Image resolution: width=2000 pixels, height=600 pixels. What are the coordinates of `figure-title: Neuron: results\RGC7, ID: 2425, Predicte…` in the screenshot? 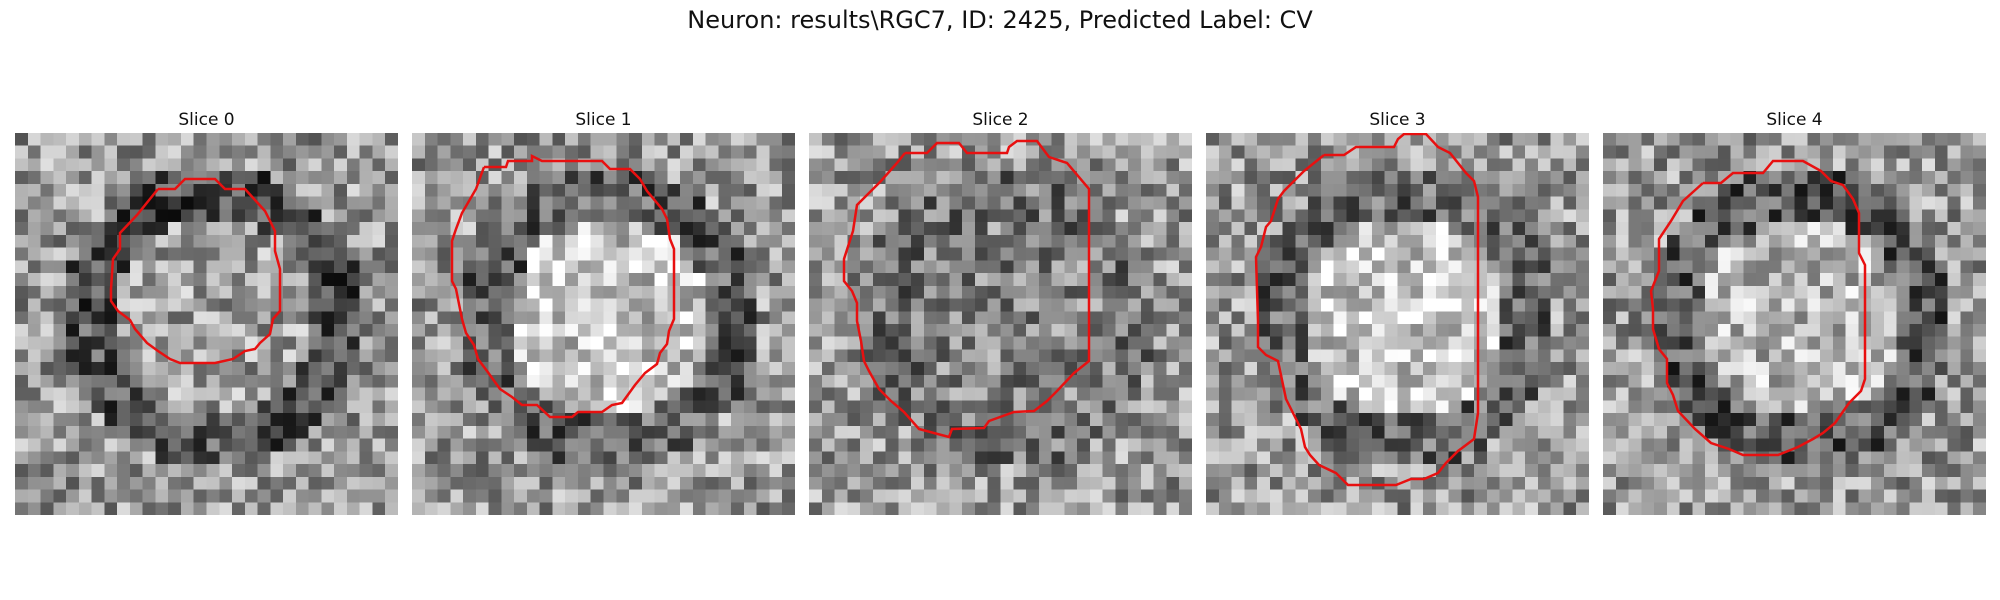 It's located at (1000, 20).